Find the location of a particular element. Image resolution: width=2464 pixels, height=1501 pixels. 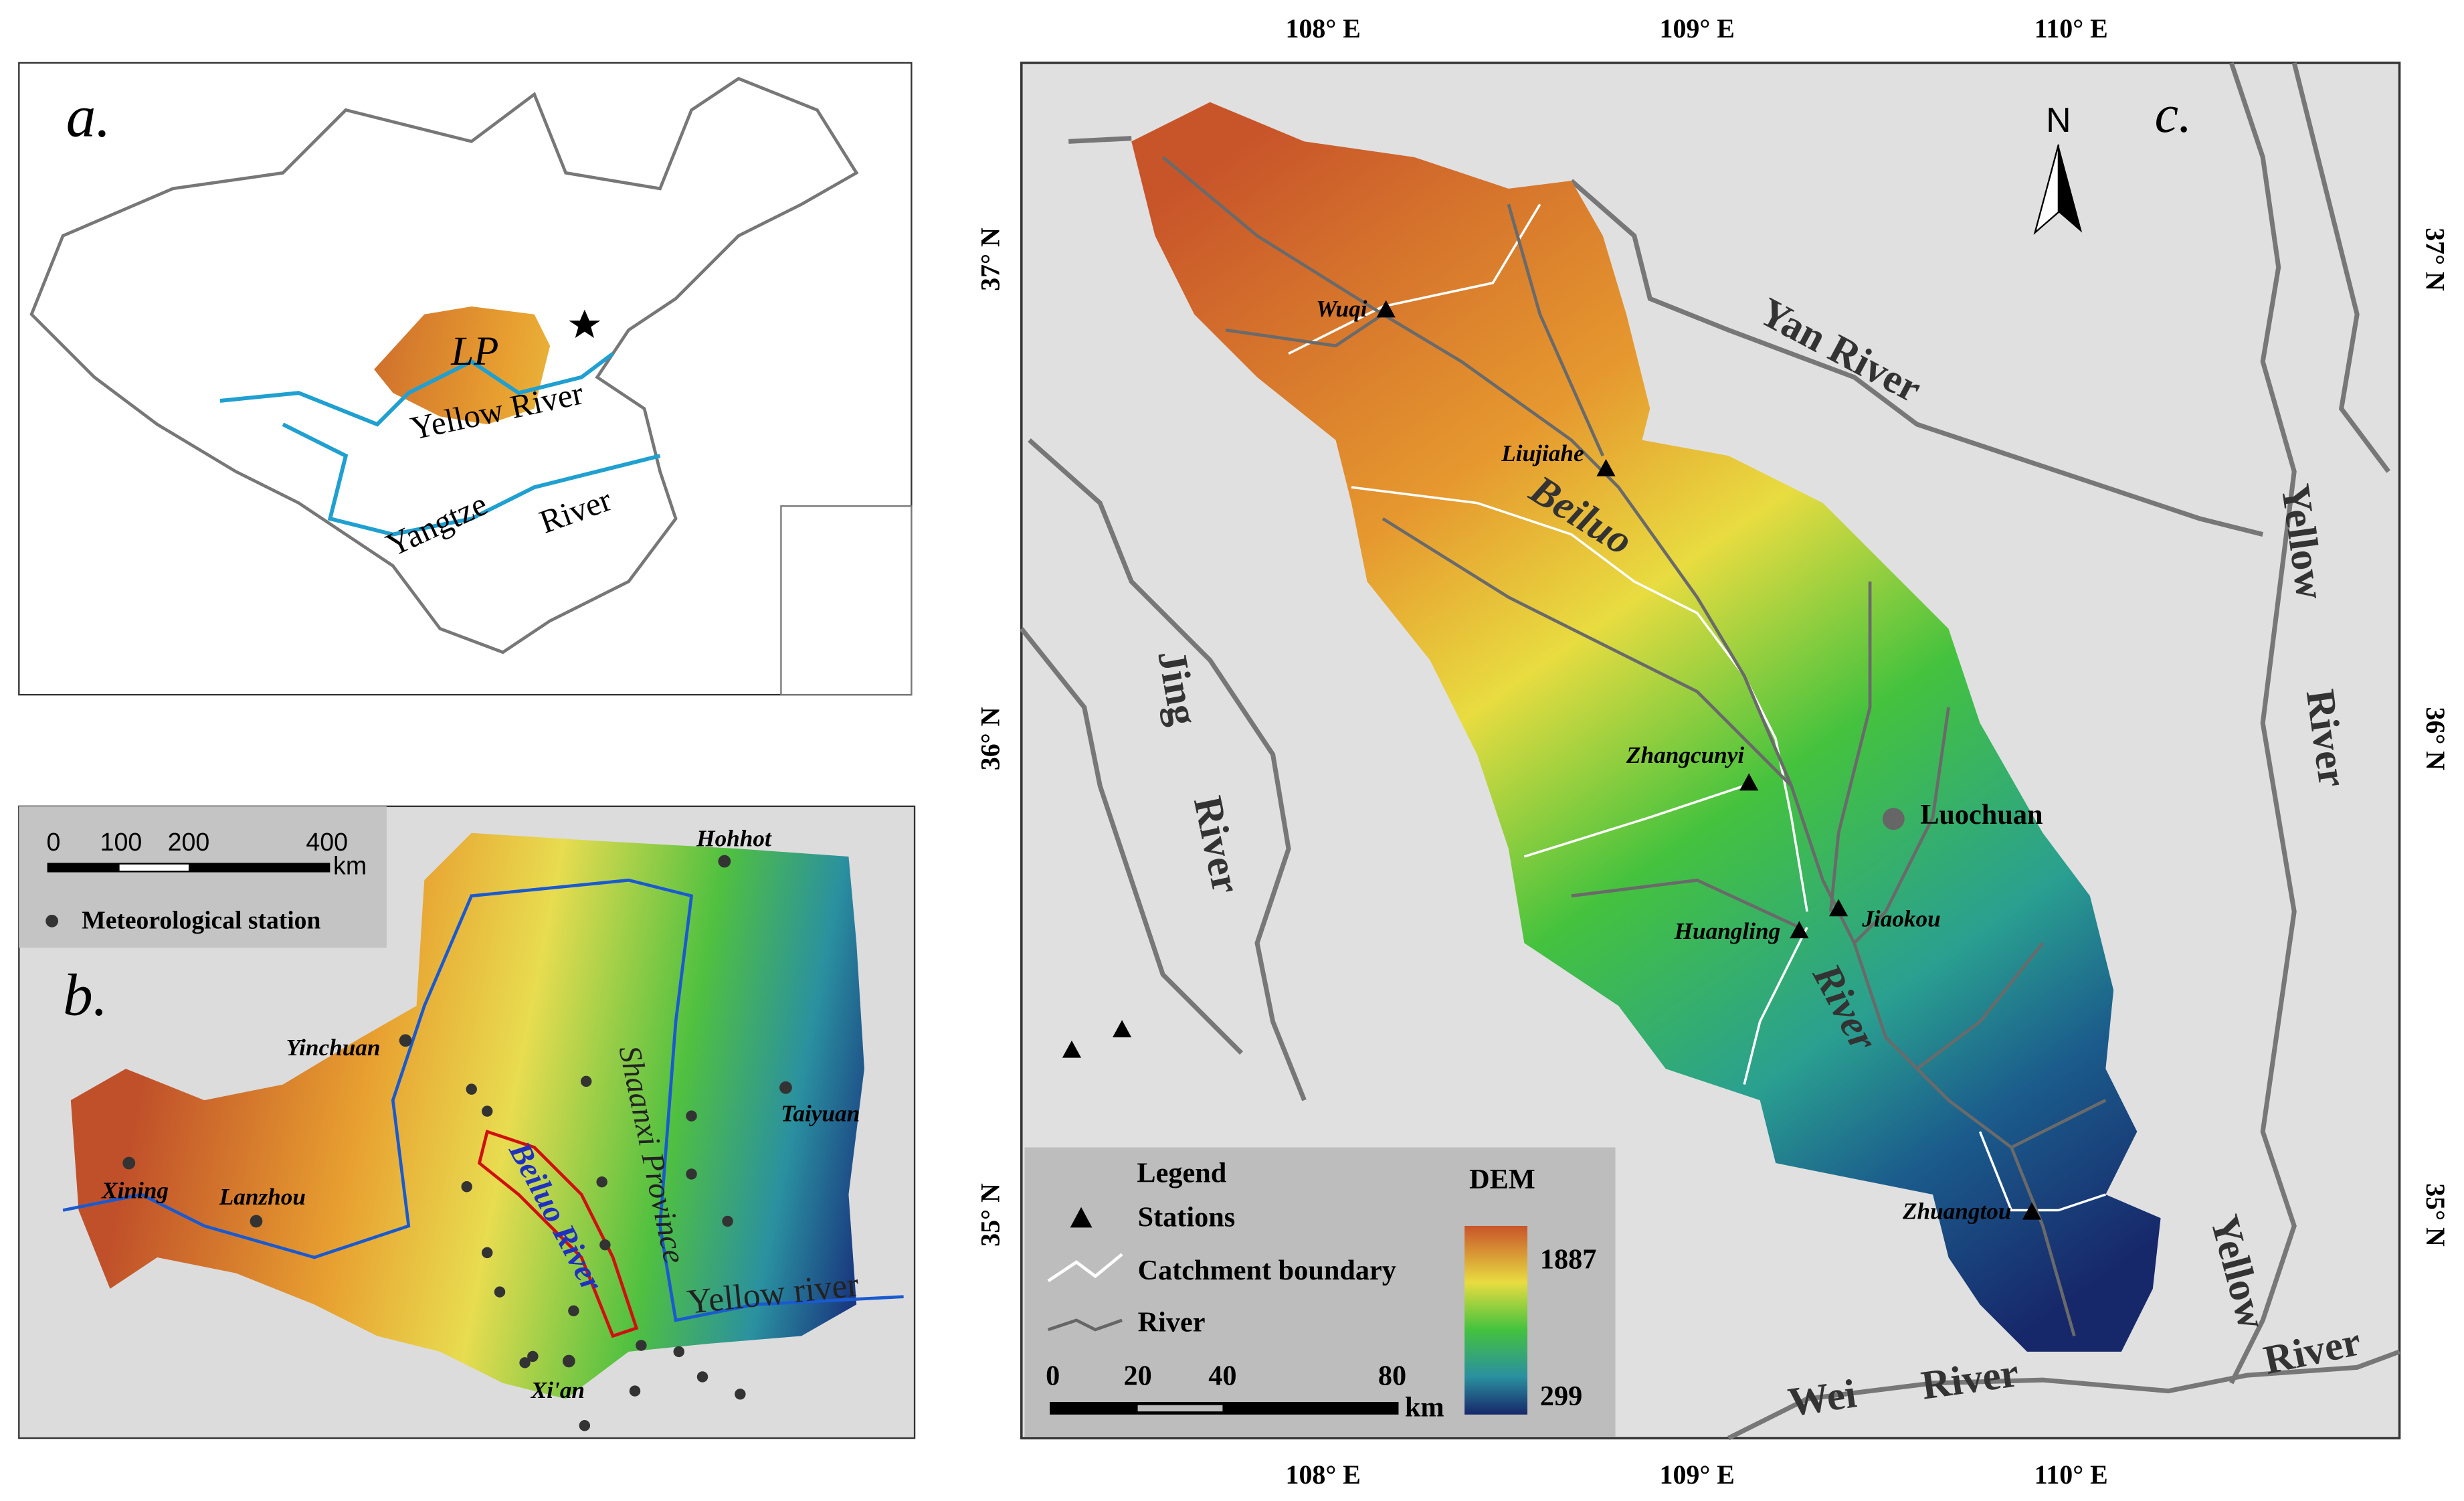

station-symbol is located at coordinates (52, 921).